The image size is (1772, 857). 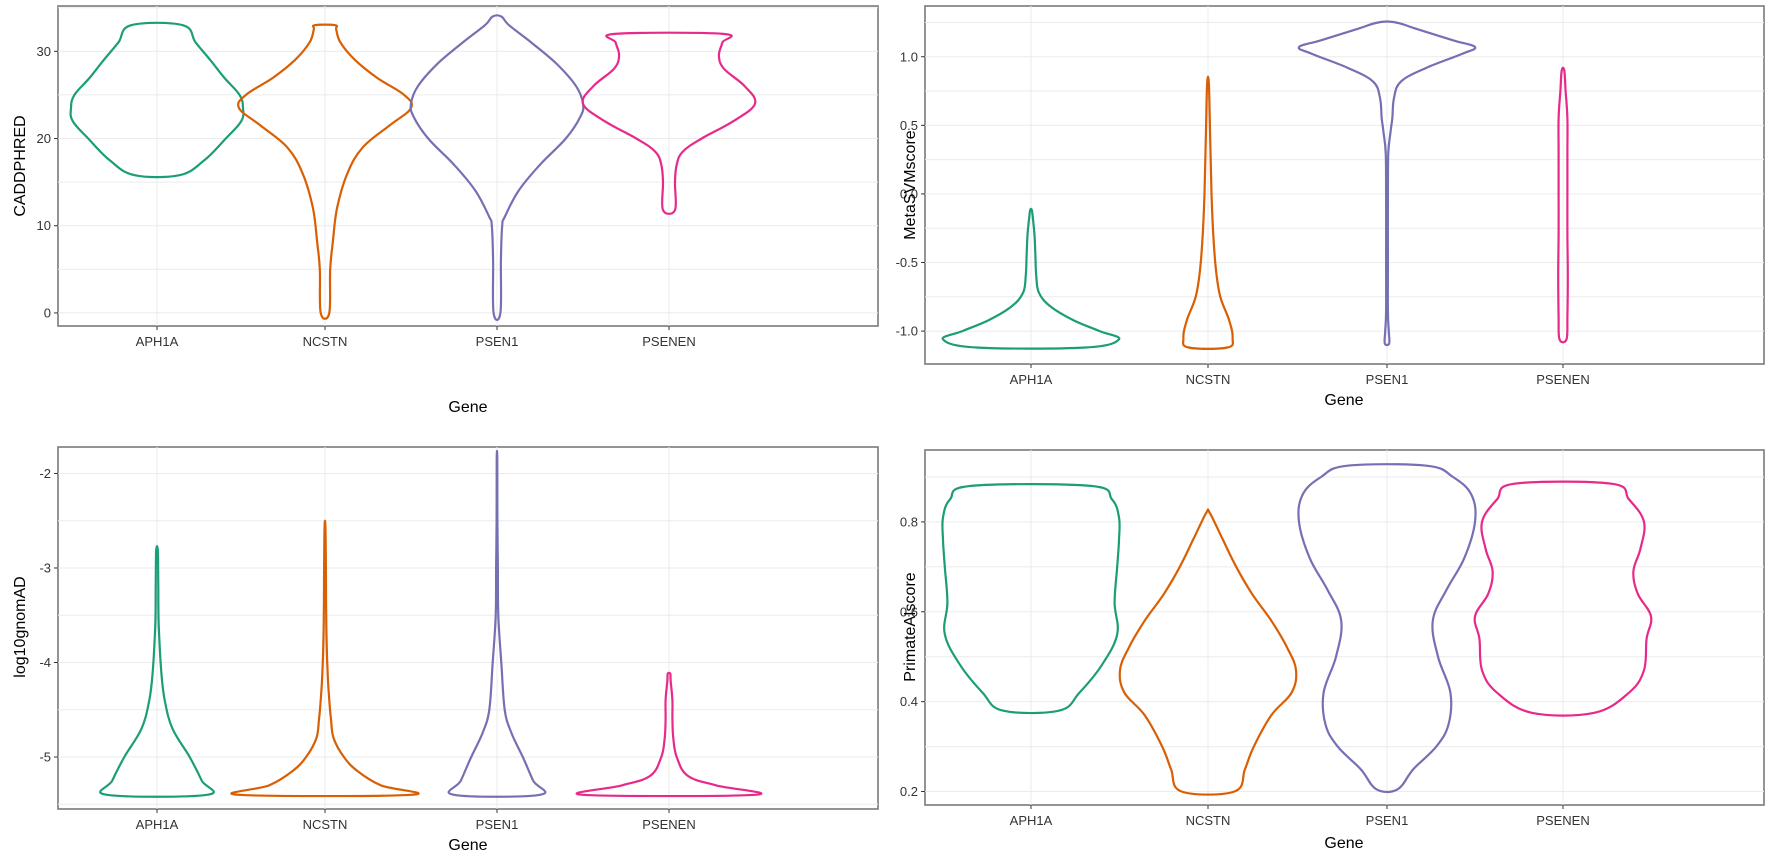 I want to click on y-tick-label: -1.0, so click(x=907, y=331).